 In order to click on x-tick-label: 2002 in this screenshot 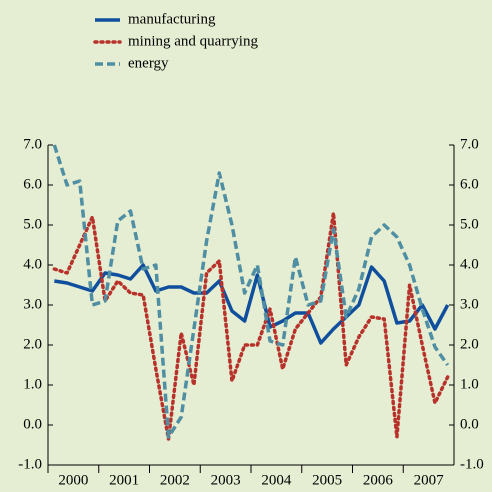, I will do `click(175, 480)`.